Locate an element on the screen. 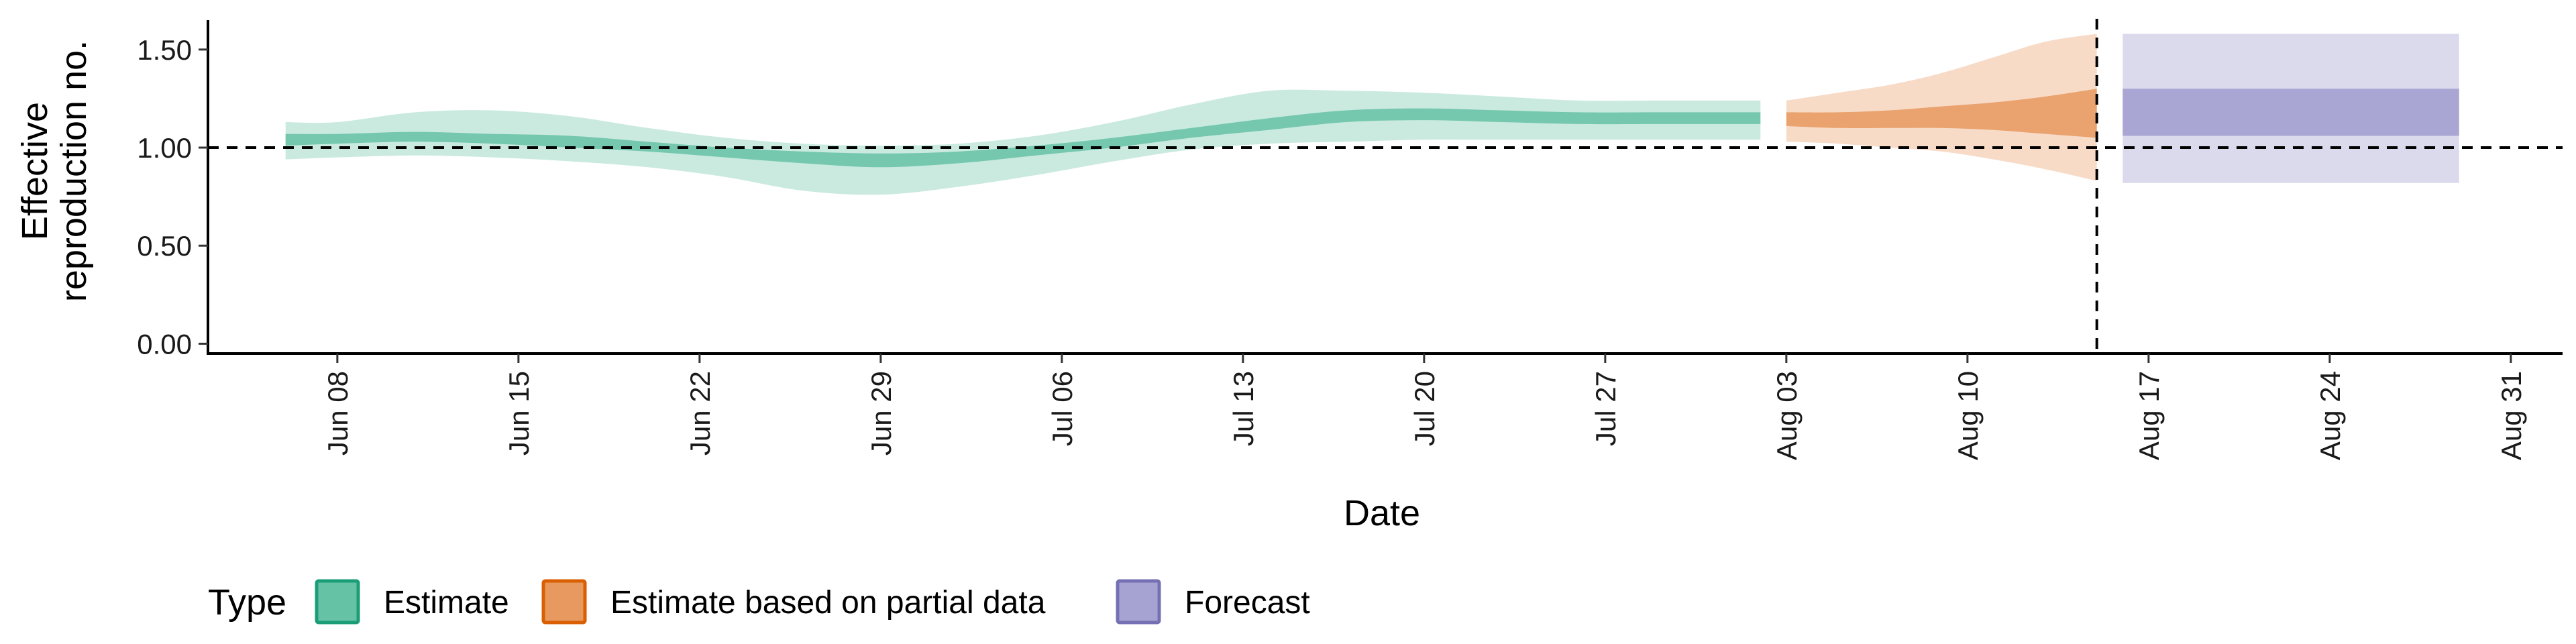 This screenshot has height=644, width=2576. x-tick-label: Jul 20 is located at coordinates (1424, 408).